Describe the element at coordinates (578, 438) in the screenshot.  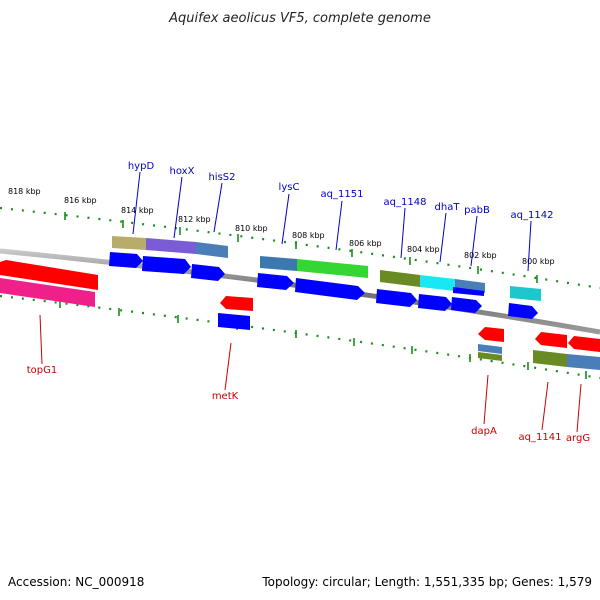
I see `gene-label-argG: argG` at that location.